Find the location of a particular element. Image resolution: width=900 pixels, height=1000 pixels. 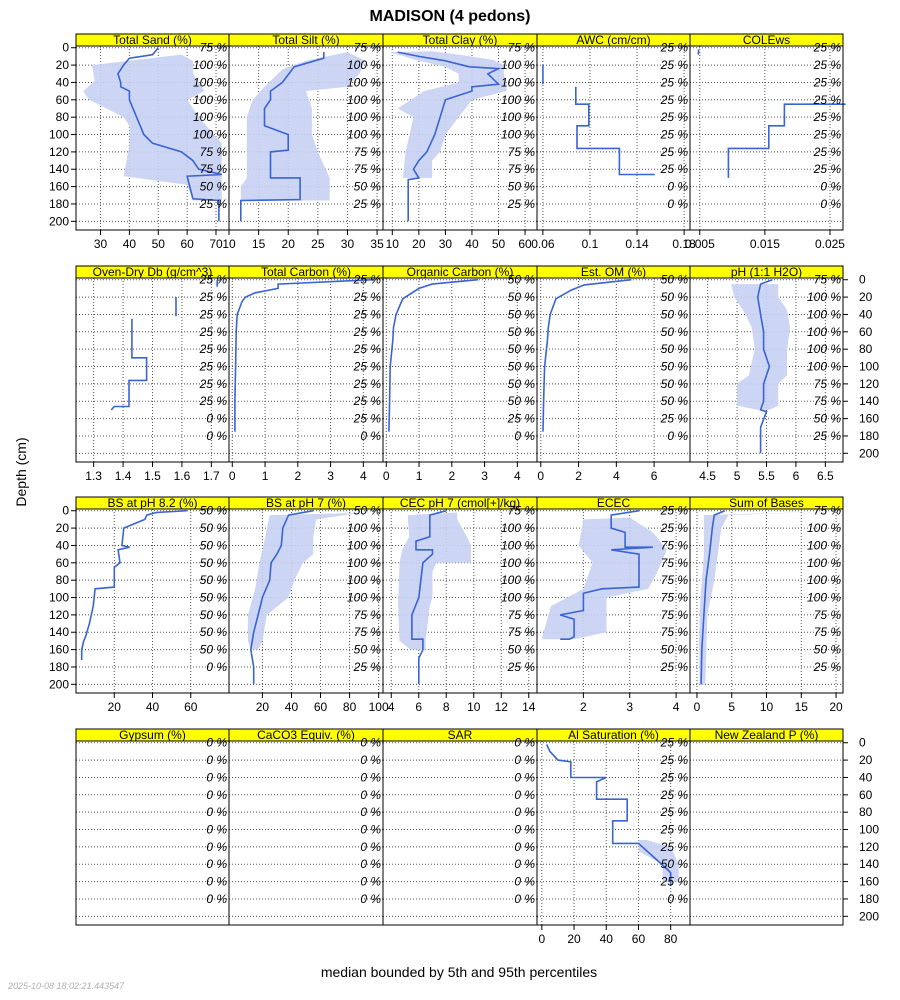

panel-strip-label: Gypsum (%) is located at coordinates (152, 735).